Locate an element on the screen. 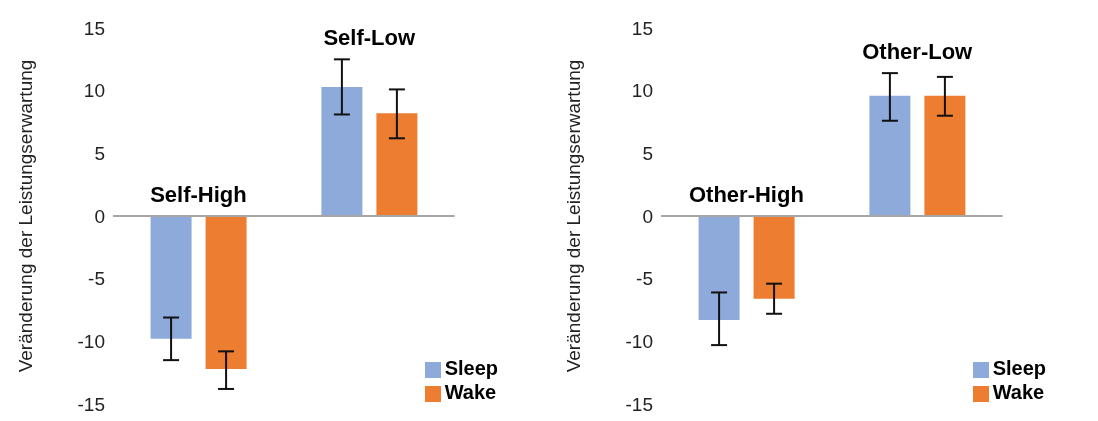 Image resolution: width=1098 pixels, height=421 pixels. x-tick-label: Other-Low is located at coordinates (918, 52).